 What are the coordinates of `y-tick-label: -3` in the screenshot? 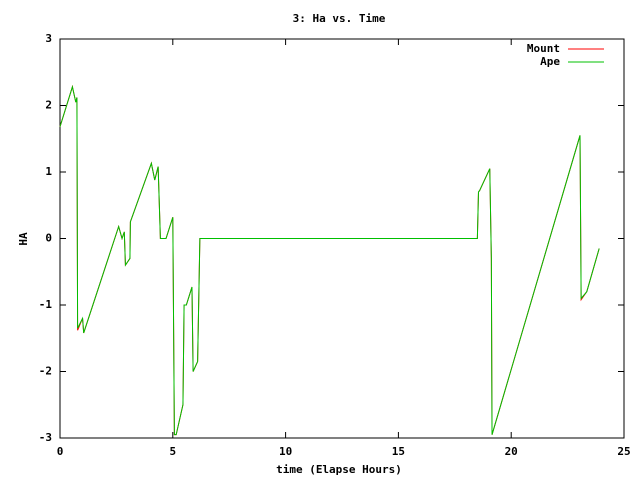 It's located at (45, 437).